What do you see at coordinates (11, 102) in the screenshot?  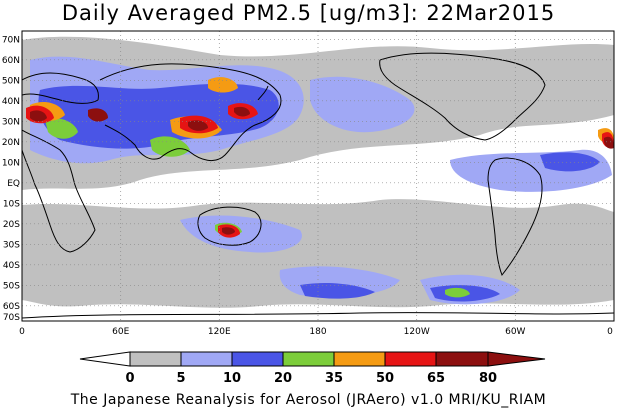 I see `lat-label: 40N` at bounding box center [11, 102].